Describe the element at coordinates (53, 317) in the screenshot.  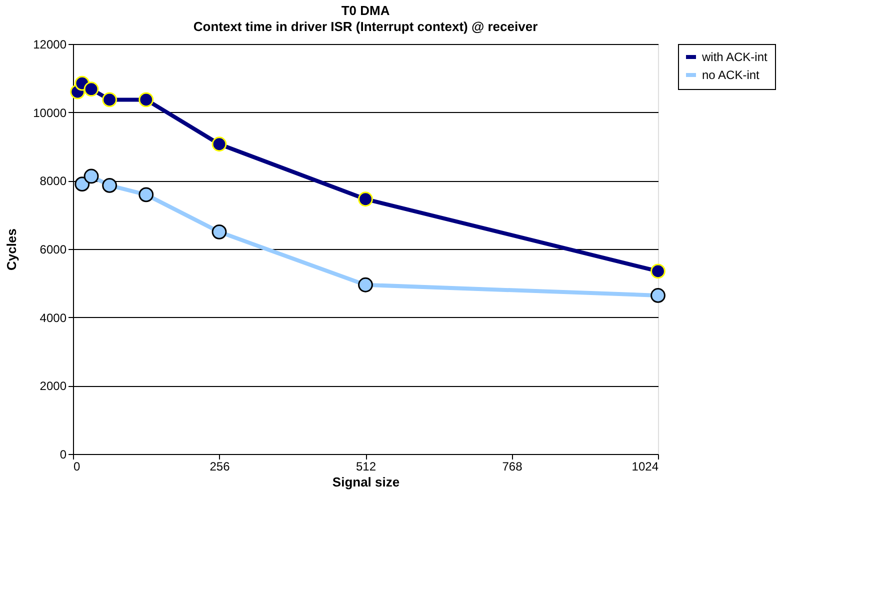
I see `y-tick-label: 4000` at that location.